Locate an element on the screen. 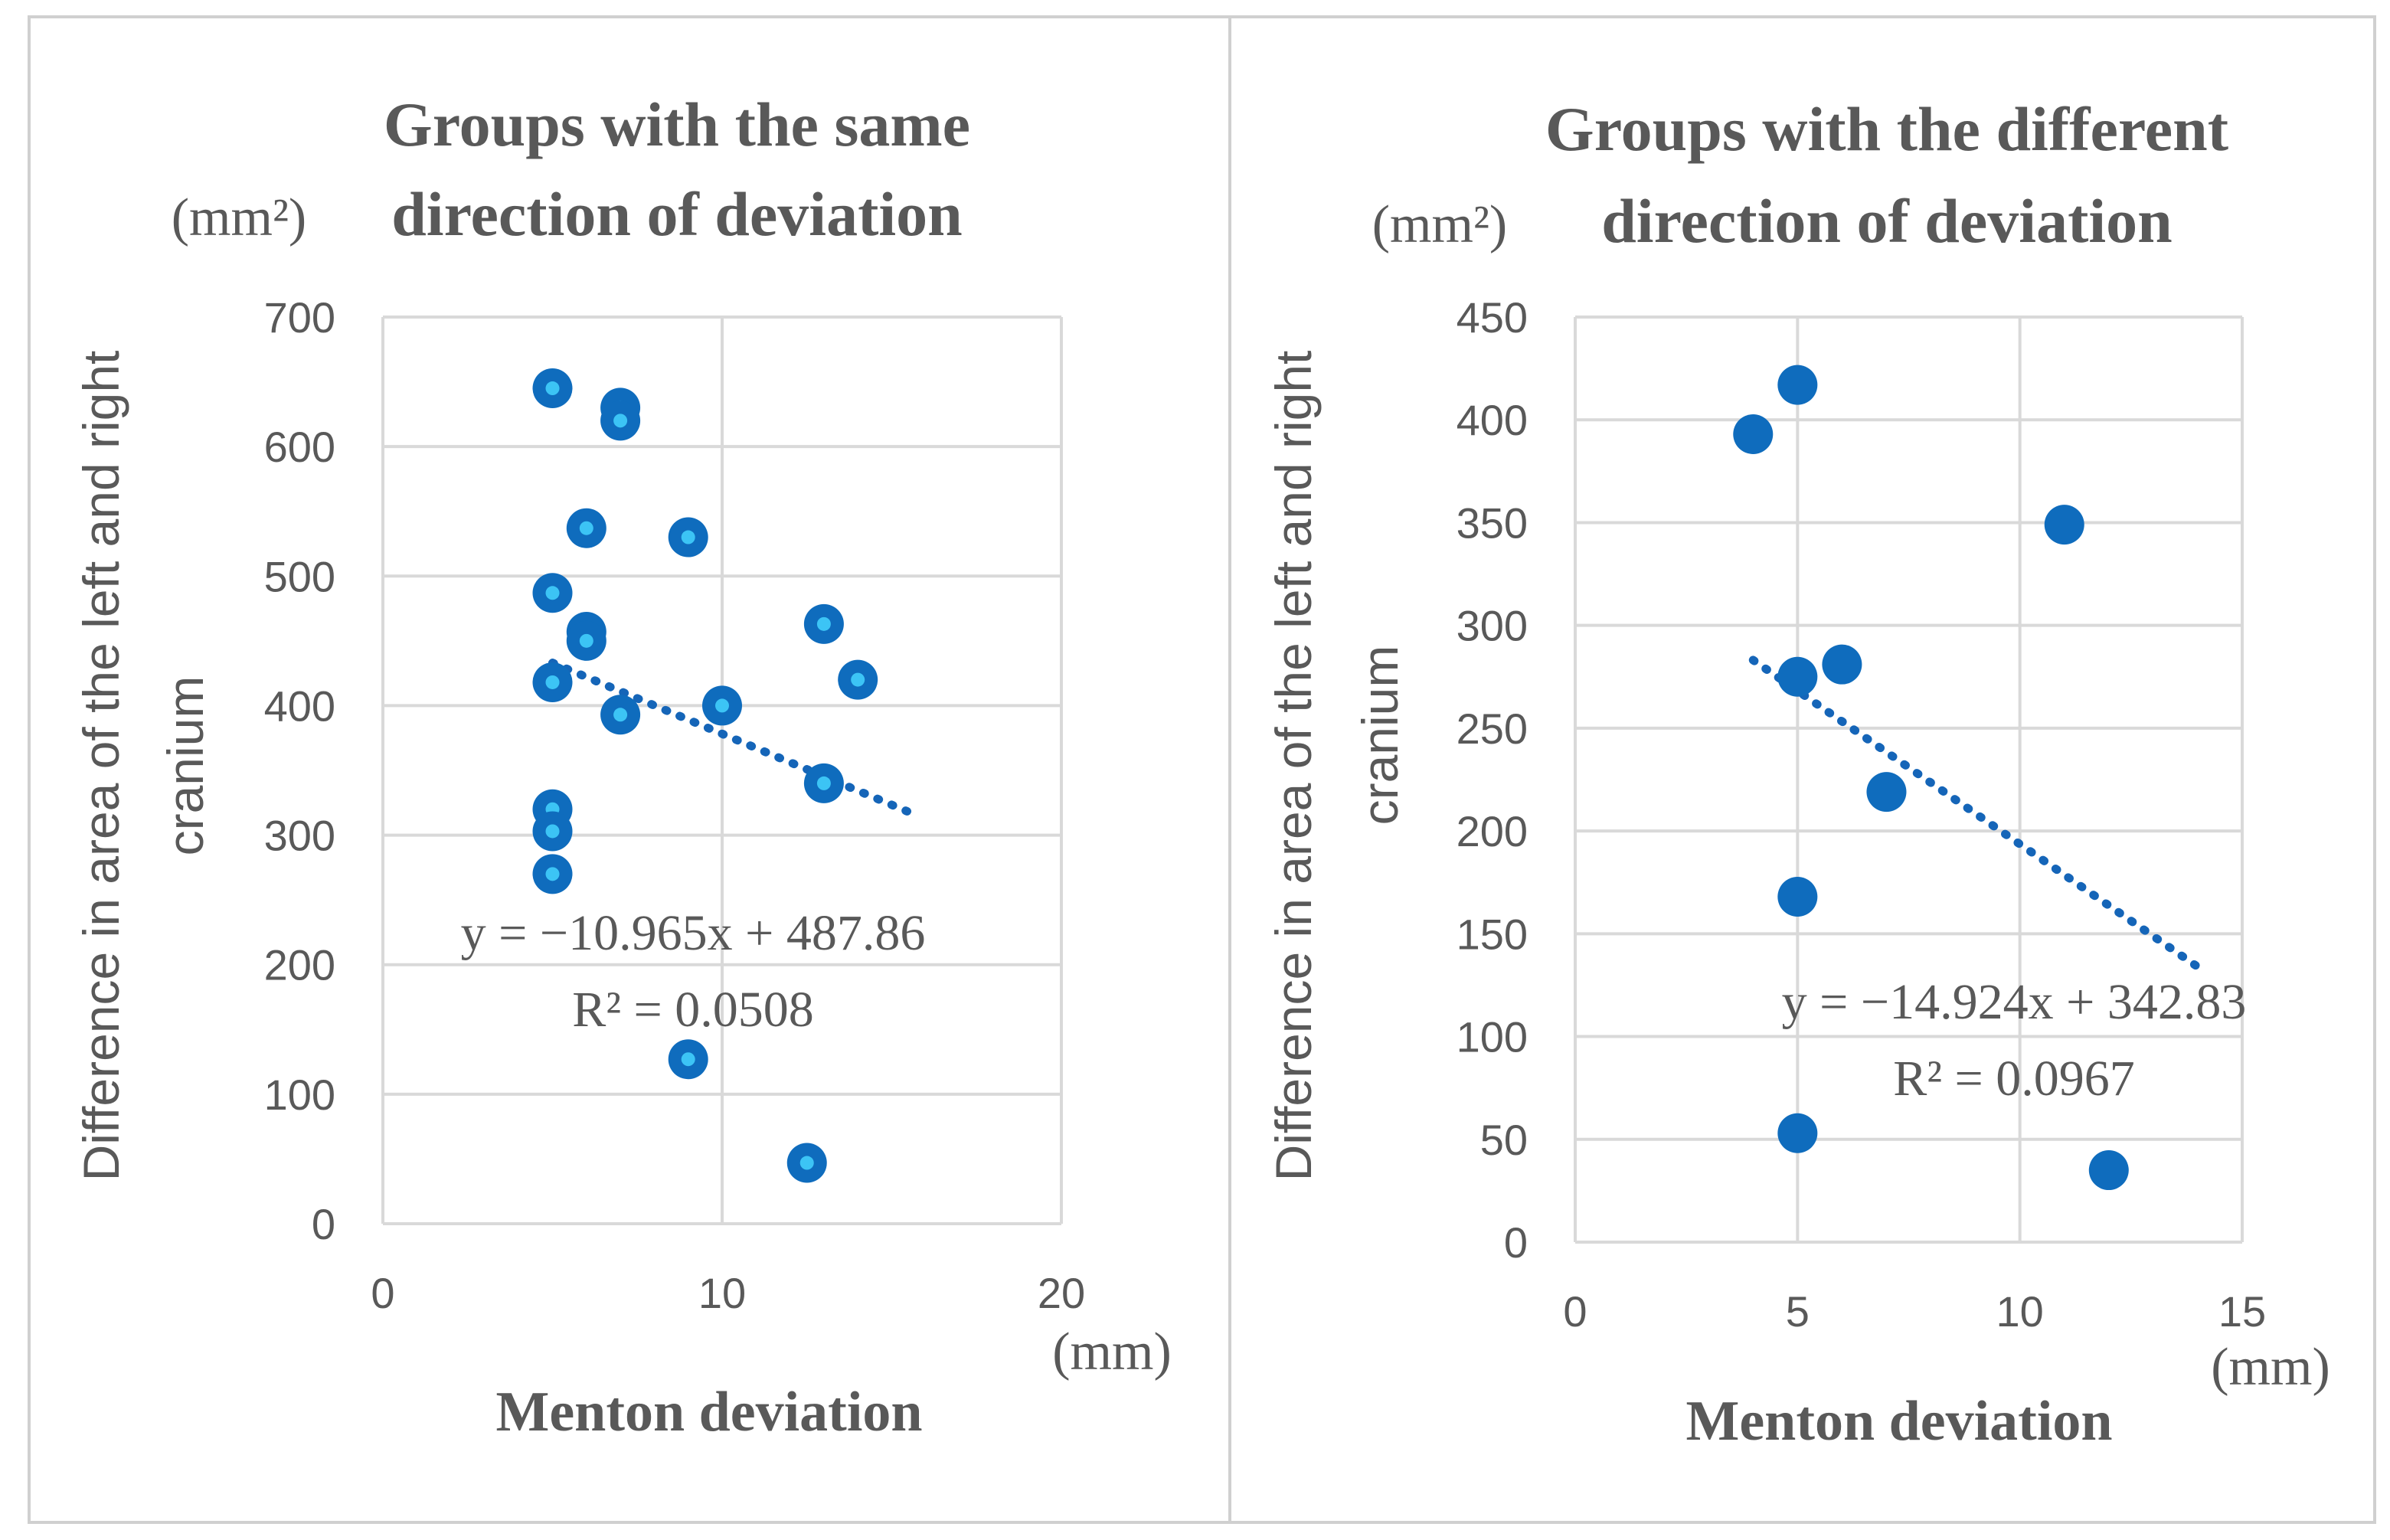 This screenshot has width=2390, height=1540. chart-title-line1: Groups with the different is located at coordinates (1887, 129).